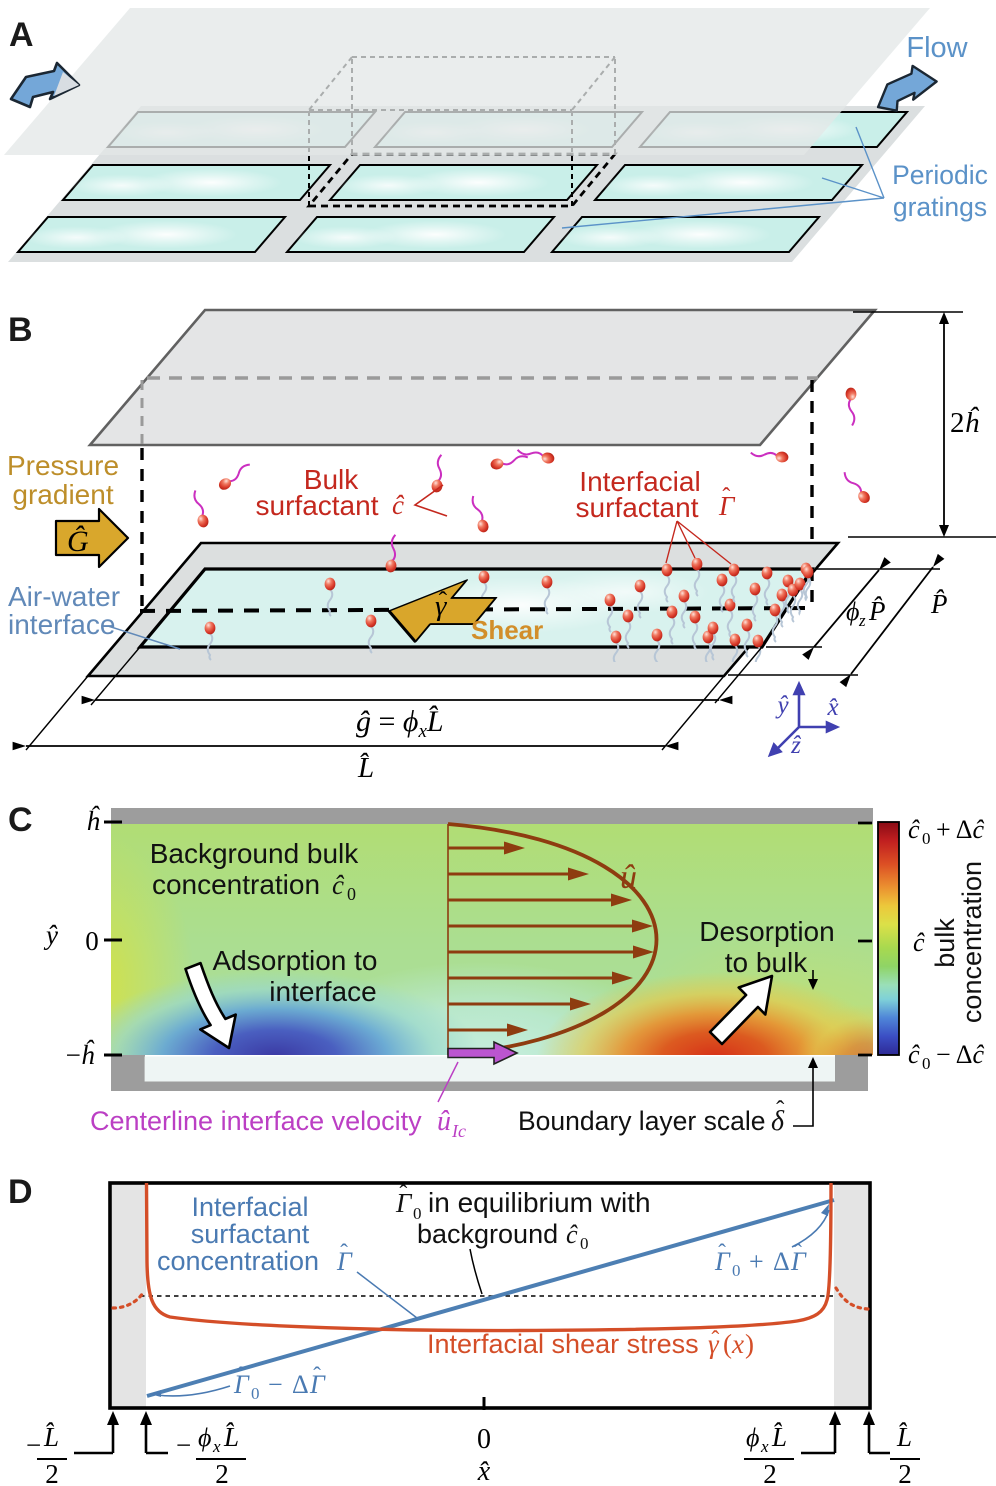 Image resolution: width=996 pixels, height=1486 pixels. Describe the element at coordinates (20, 820) in the screenshot. I see `svg-text: C` at that location.